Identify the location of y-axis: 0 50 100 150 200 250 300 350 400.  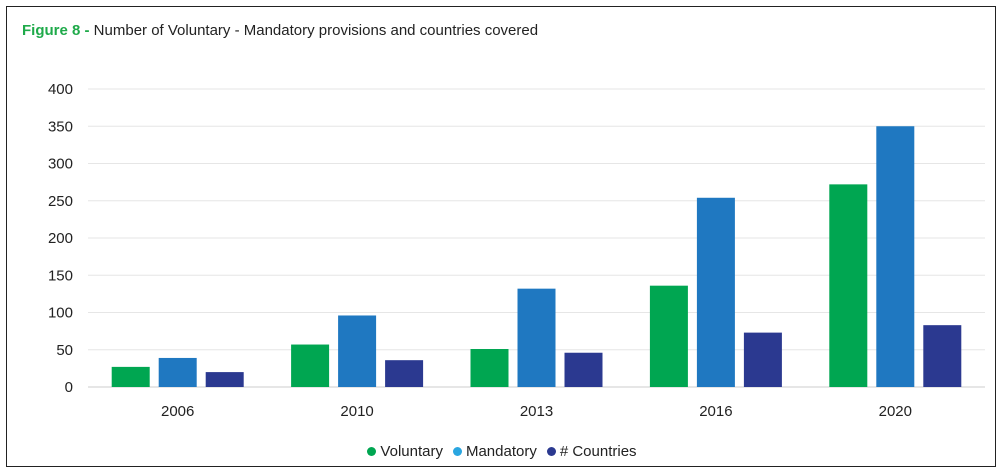
(60, 238).